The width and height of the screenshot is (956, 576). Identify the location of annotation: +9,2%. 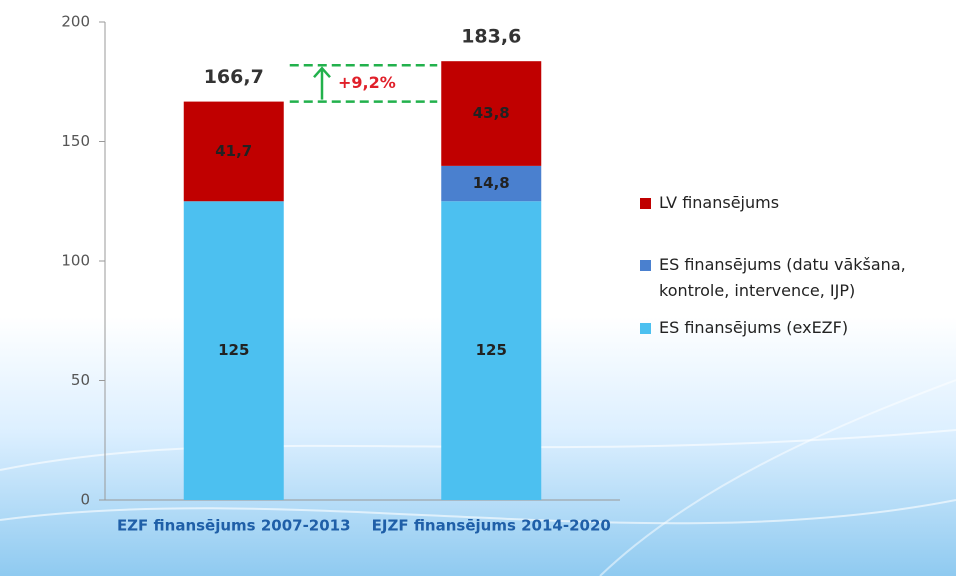
(367, 82).